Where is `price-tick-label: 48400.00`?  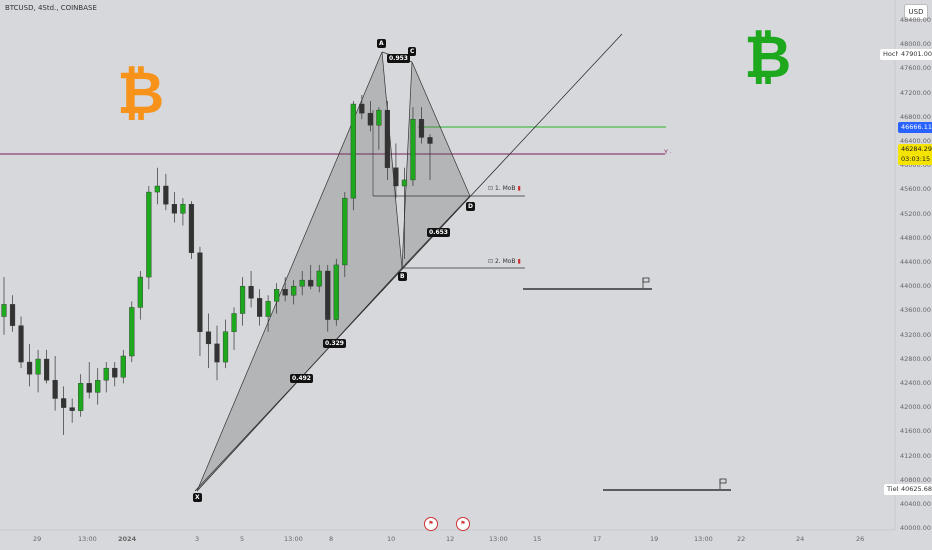
price-tick-label: 48400.00 is located at coordinates (916, 20).